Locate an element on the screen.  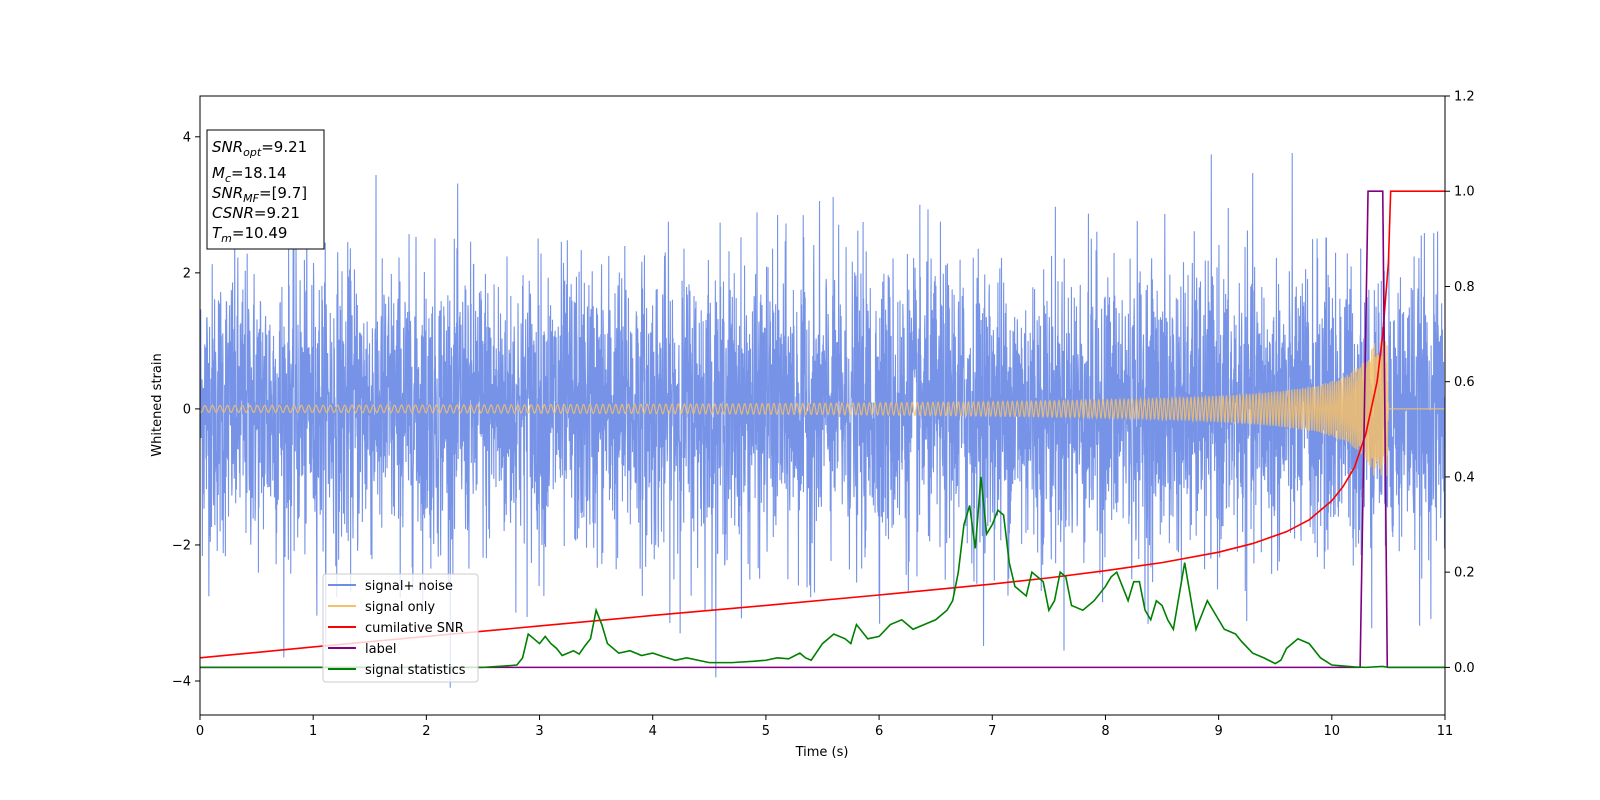
series-signal-only-line is located at coordinates (822, 408).